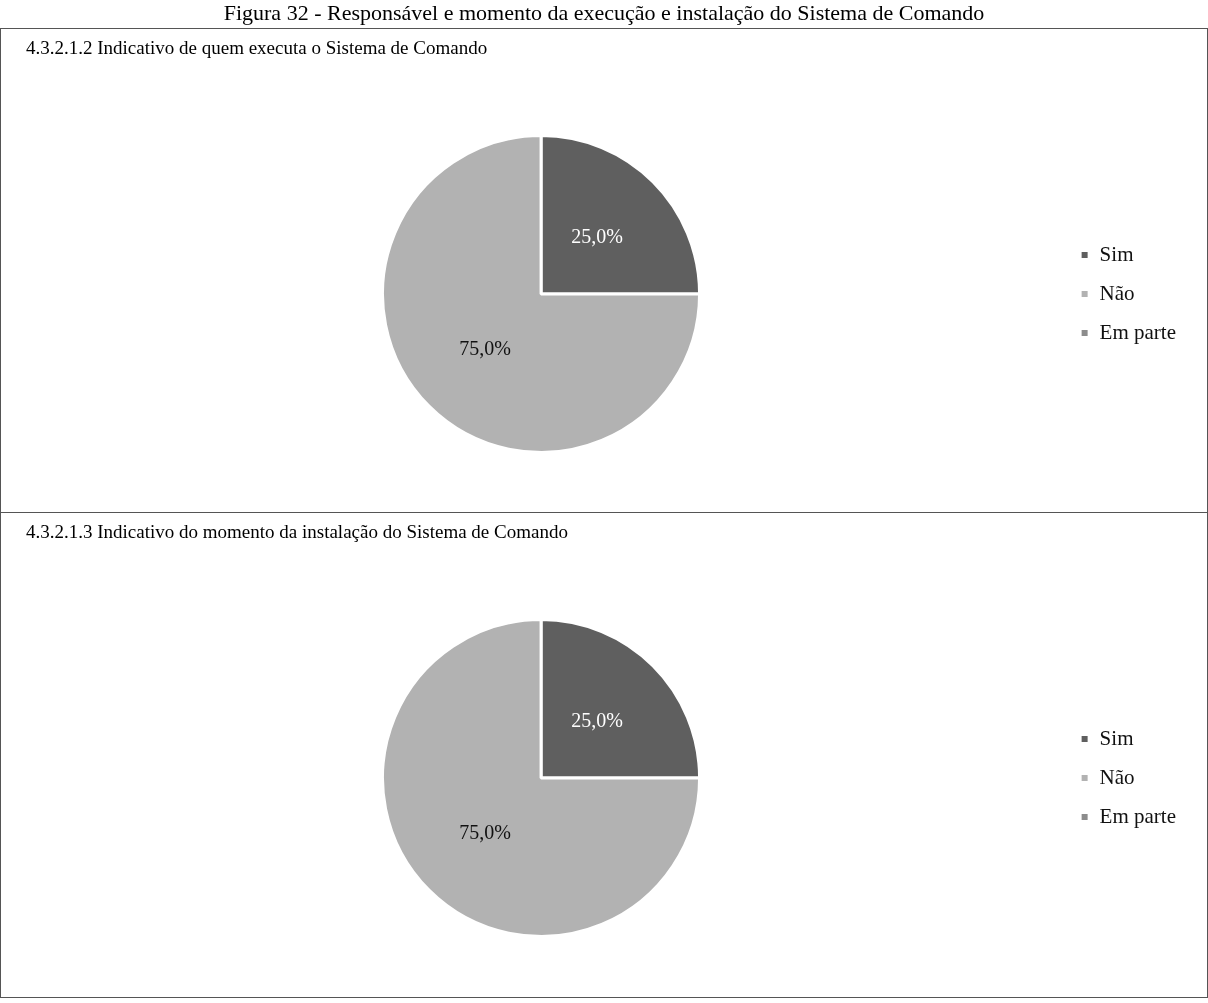 This screenshot has height=1003, width=1208. What do you see at coordinates (604, 13) in the screenshot?
I see `text: Figura 32 - Responsável e momento da execução e instalação do Sistema de Comando` at bounding box center [604, 13].